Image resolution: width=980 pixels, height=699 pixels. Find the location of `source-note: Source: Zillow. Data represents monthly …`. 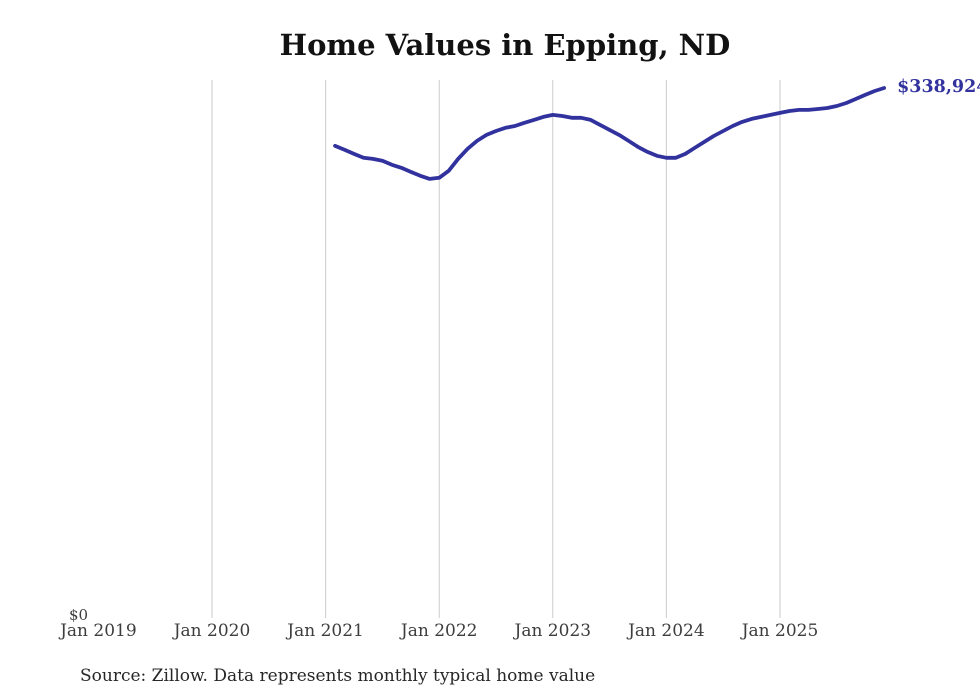

source-note: Source: Zillow. Data represents monthly … is located at coordinates (338, 676).